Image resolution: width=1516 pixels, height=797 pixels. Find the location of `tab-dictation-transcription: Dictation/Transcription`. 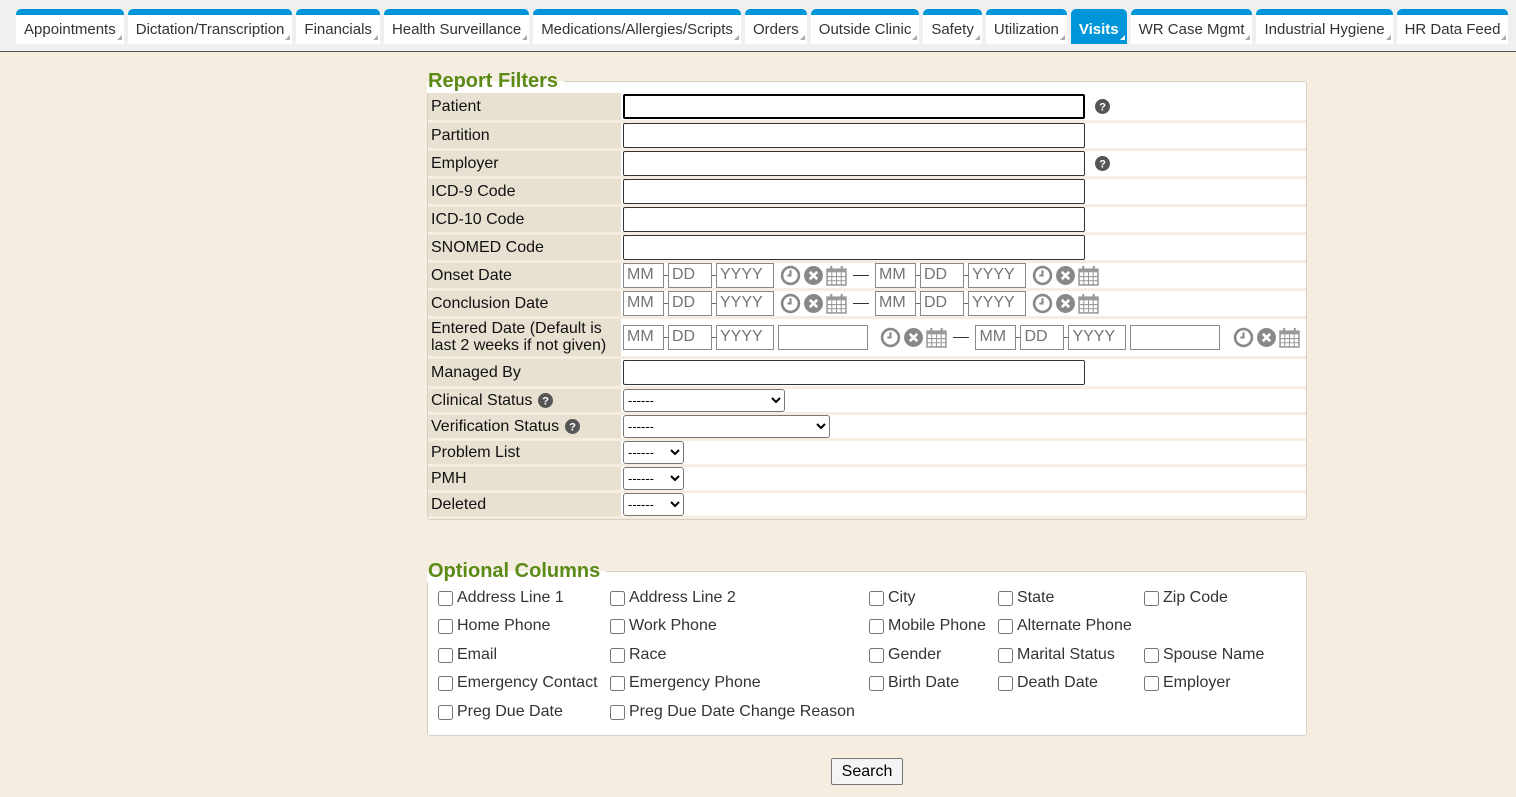

tab-dictation-transcription: Dictation/Transcription is located at coordinates (210, 26).